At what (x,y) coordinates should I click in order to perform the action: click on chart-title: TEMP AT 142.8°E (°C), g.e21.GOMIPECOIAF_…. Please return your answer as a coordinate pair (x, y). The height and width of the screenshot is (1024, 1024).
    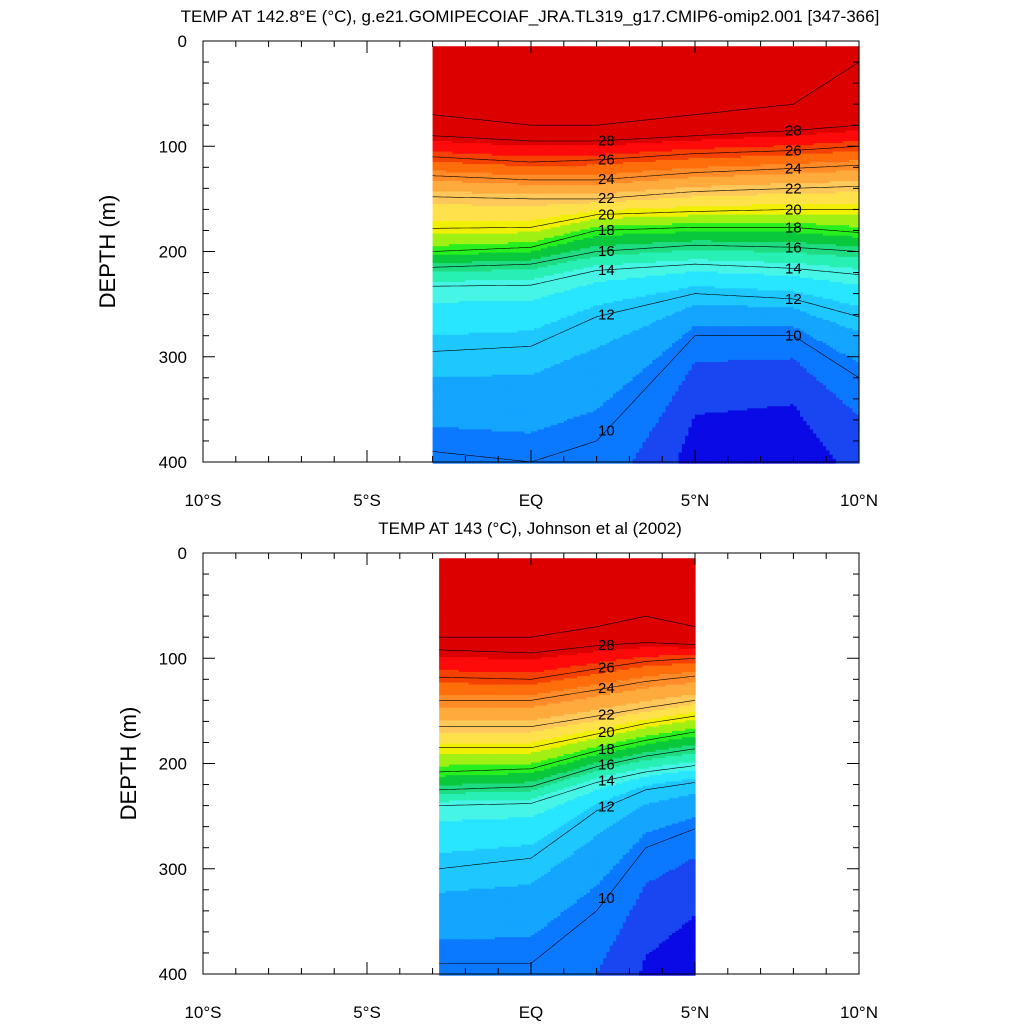
    Looking at the image, I should click on (530, 16).